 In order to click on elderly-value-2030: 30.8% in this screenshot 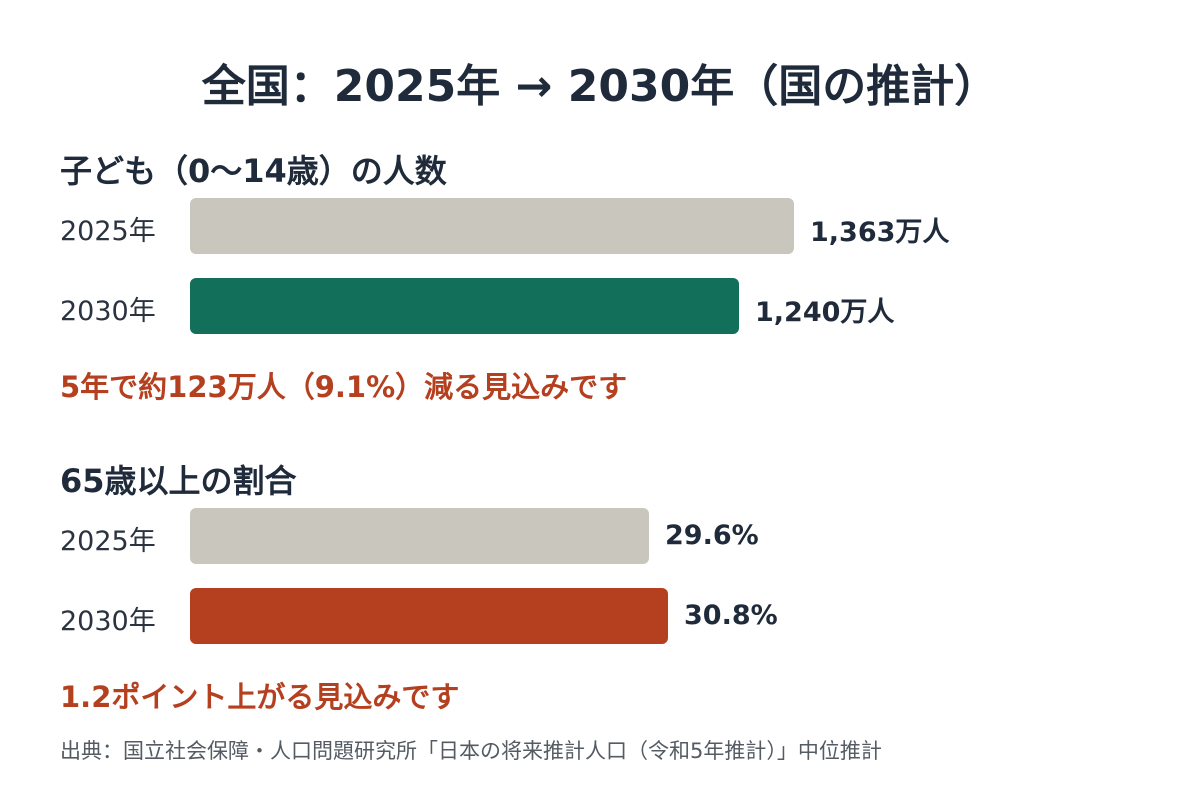, I will do `click(731, 615)`.